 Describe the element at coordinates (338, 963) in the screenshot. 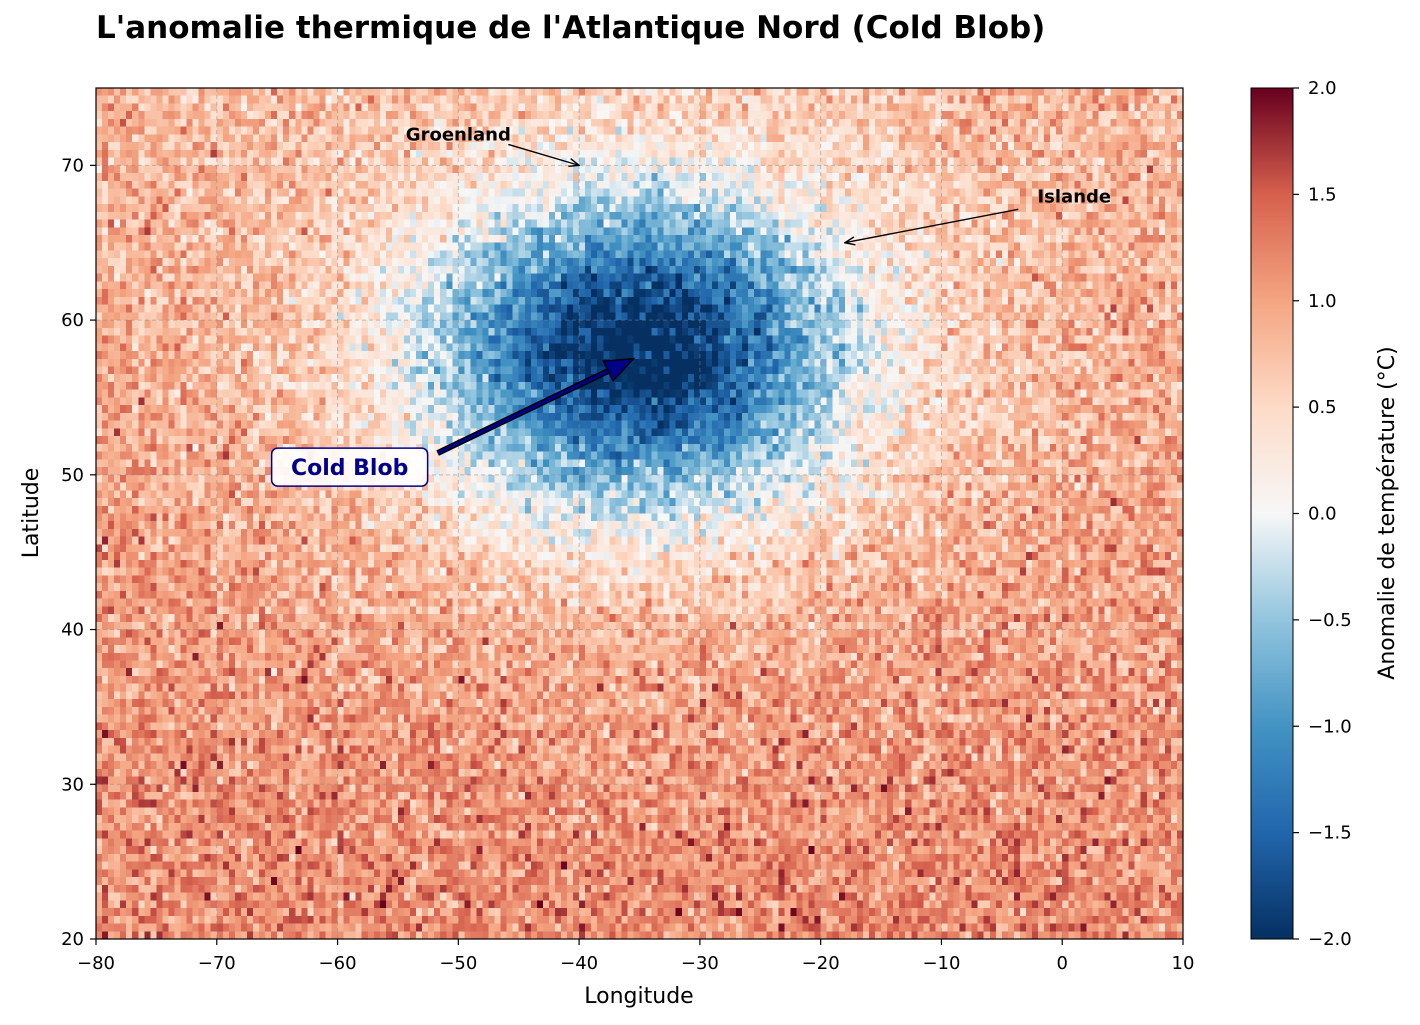

I see `x-tick-label: −60` at that location.